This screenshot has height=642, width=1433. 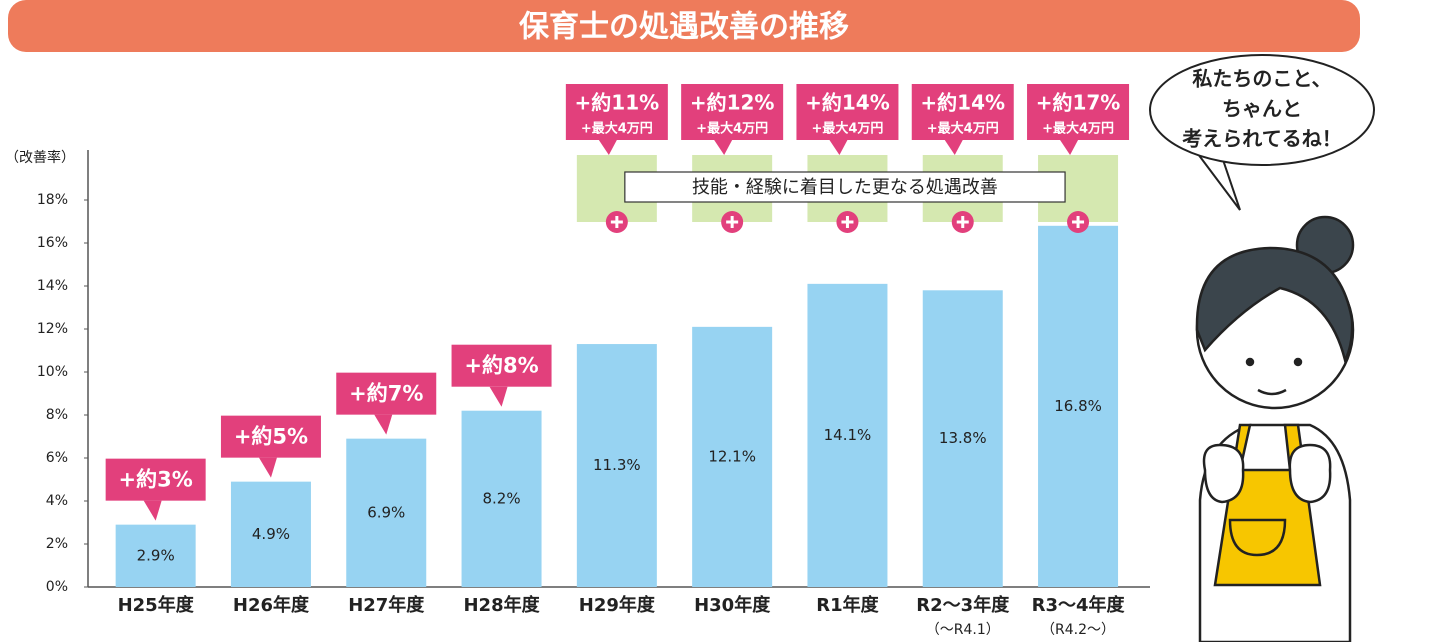 I want to click on value-label: 13.8%, so click(x=963, y=438).